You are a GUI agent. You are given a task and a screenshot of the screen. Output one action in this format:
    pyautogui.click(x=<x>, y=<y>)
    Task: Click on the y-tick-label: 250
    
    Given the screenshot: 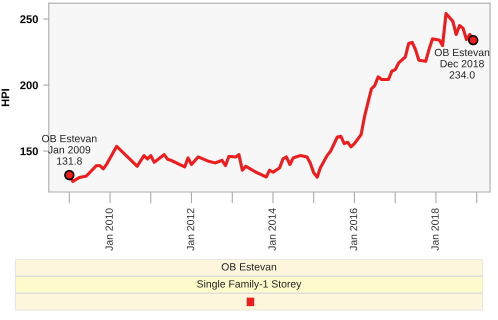 What is the action you would take?
    pyautogui.click(x=29, y=19)
    